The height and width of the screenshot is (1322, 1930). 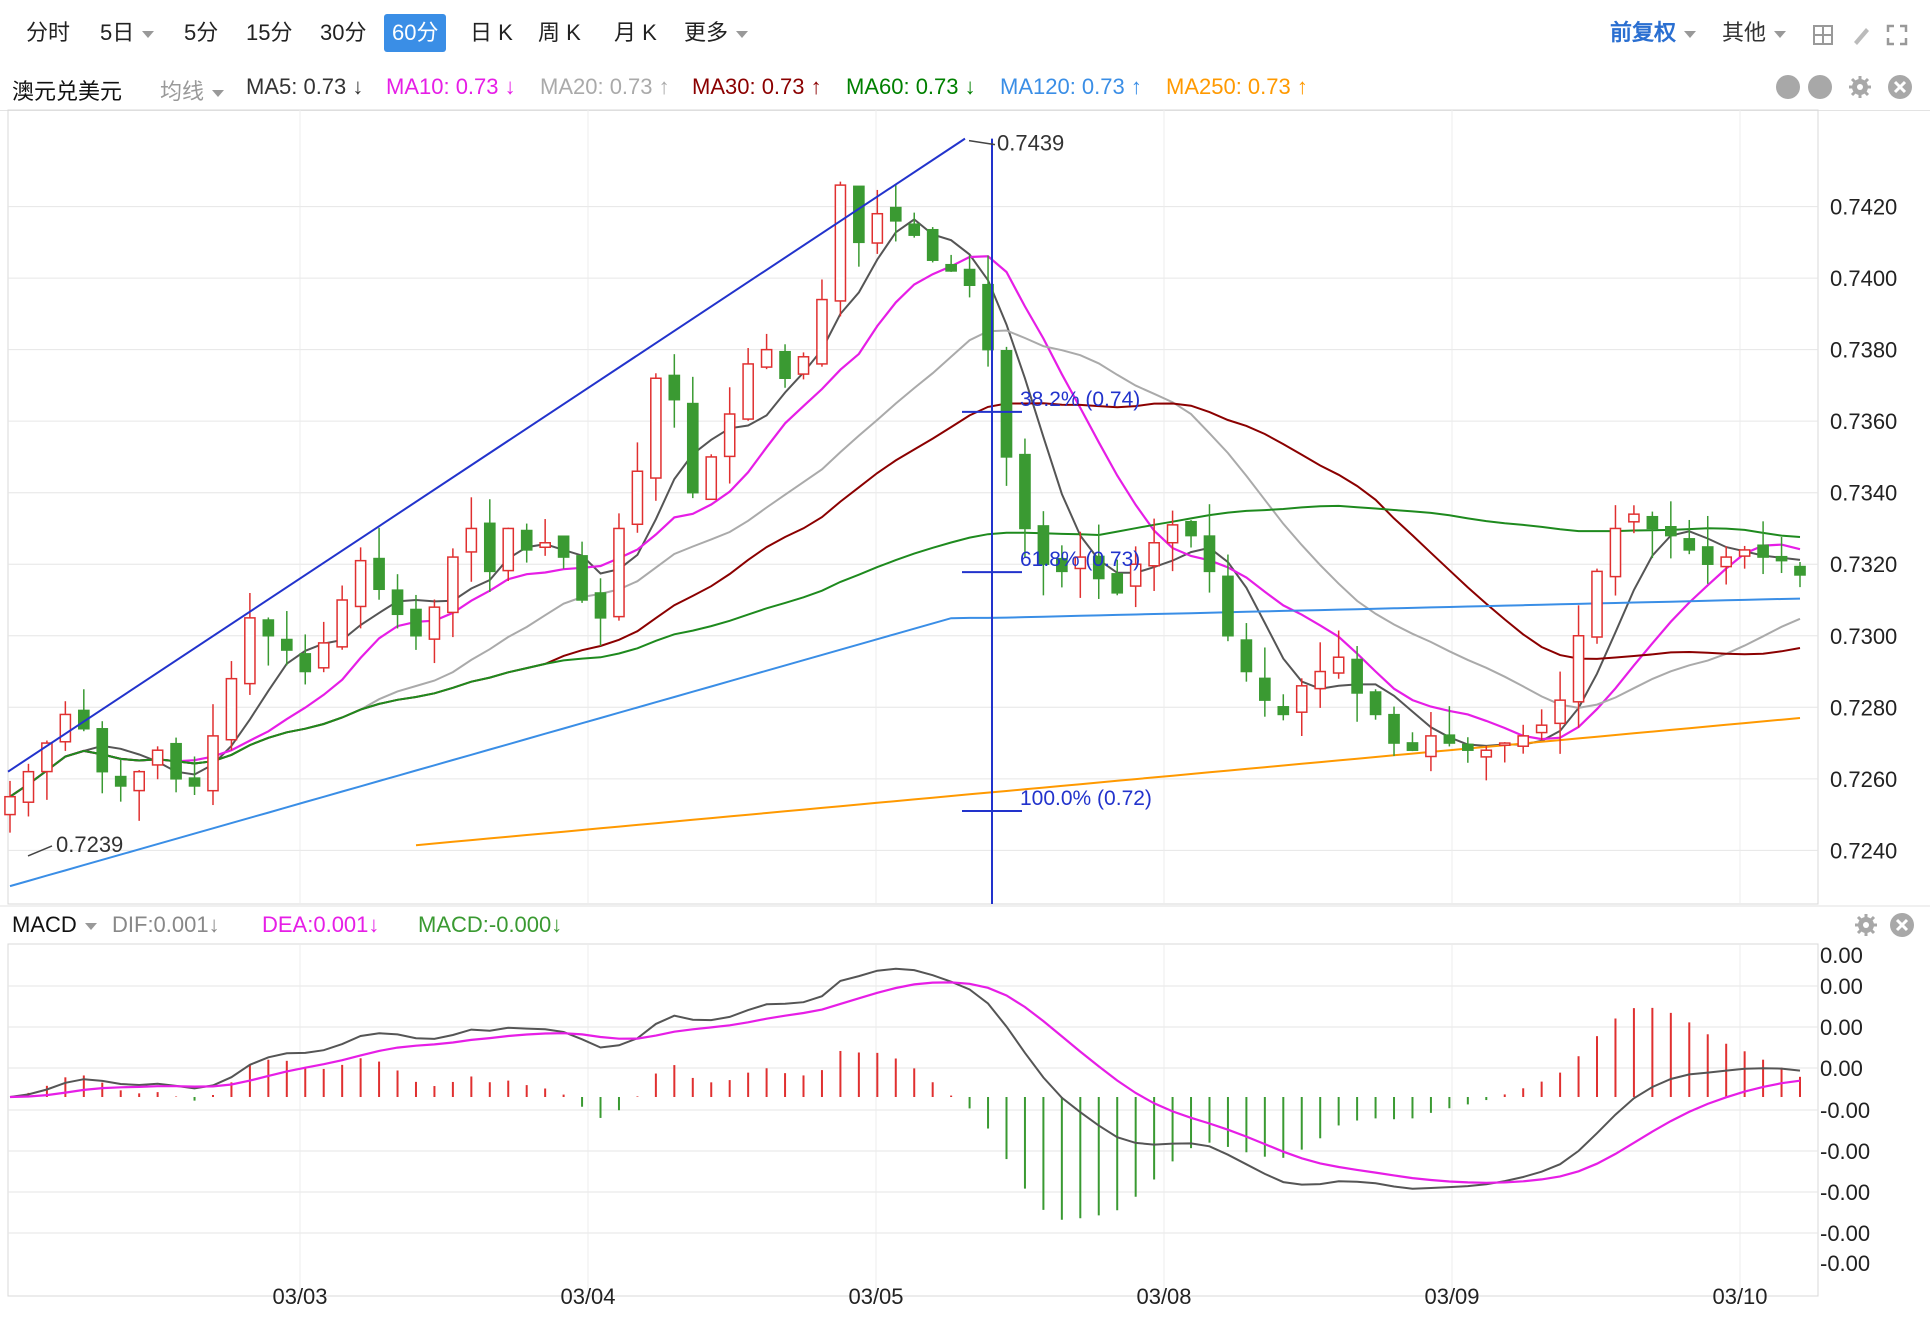 I want to click on tab-period-2: 5分, so click(x=201, y=33).